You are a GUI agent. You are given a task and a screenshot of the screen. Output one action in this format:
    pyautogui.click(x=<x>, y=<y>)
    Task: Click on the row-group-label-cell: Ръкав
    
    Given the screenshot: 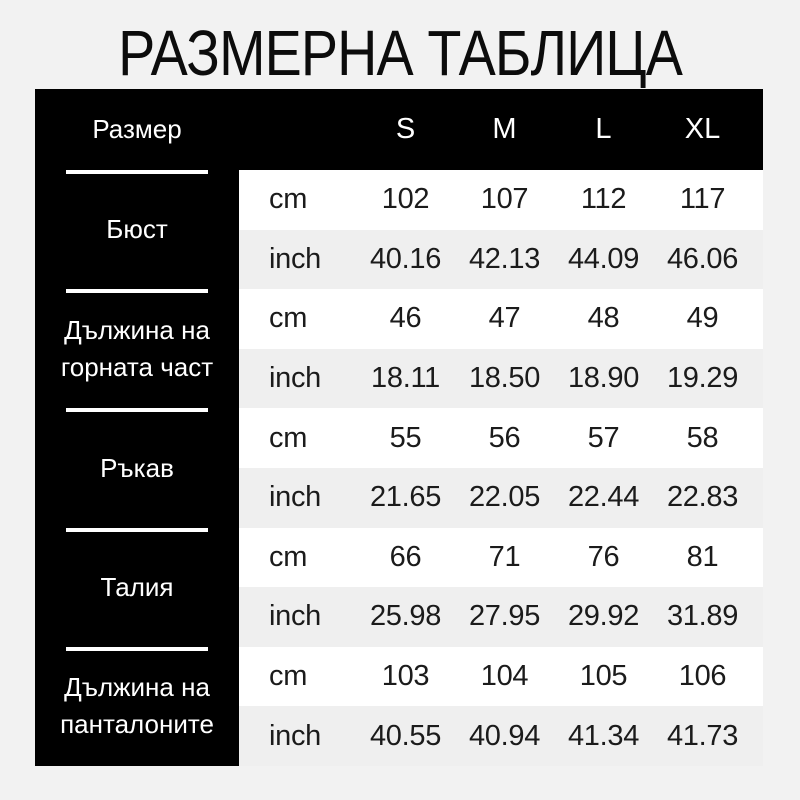 What is the action you would take?
    pyautogui.click(x=137, y=468)
    